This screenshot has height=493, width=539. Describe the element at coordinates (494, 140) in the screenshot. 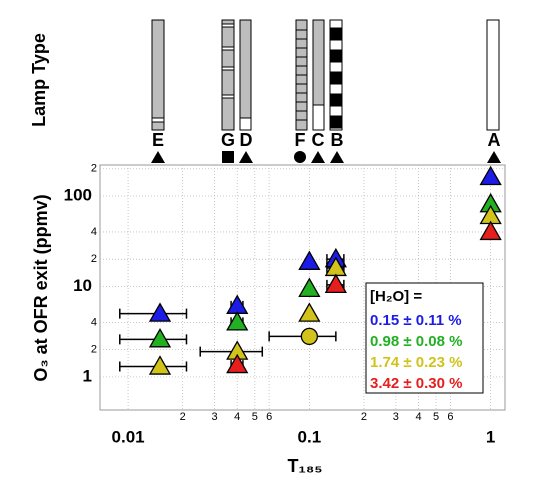

I see `lamp-label: A` at that location.